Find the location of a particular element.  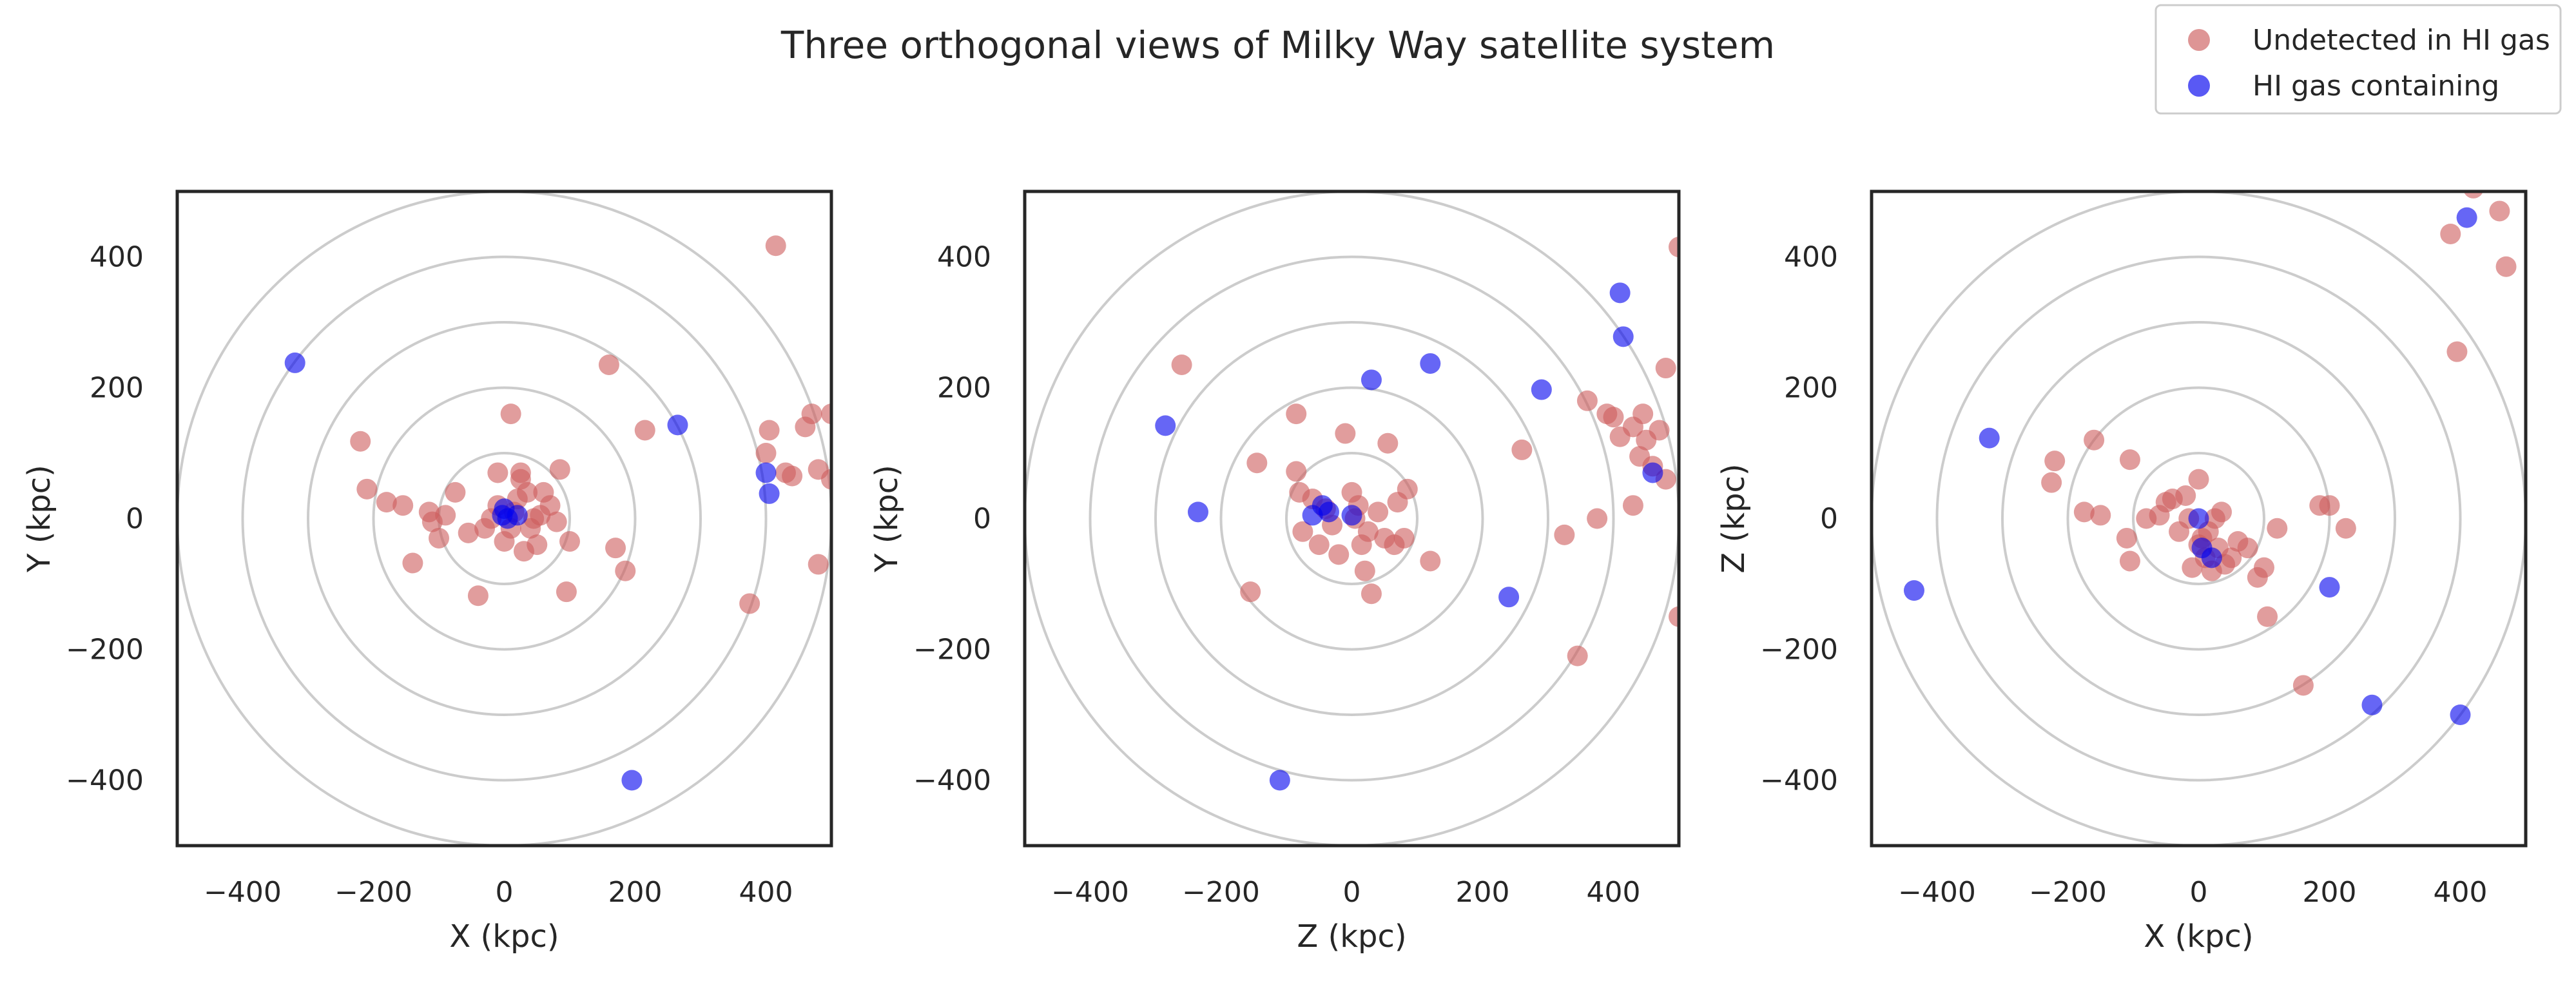

legend: Undetected in HI gas HI gas containing is located at coordinates (2358, 59).